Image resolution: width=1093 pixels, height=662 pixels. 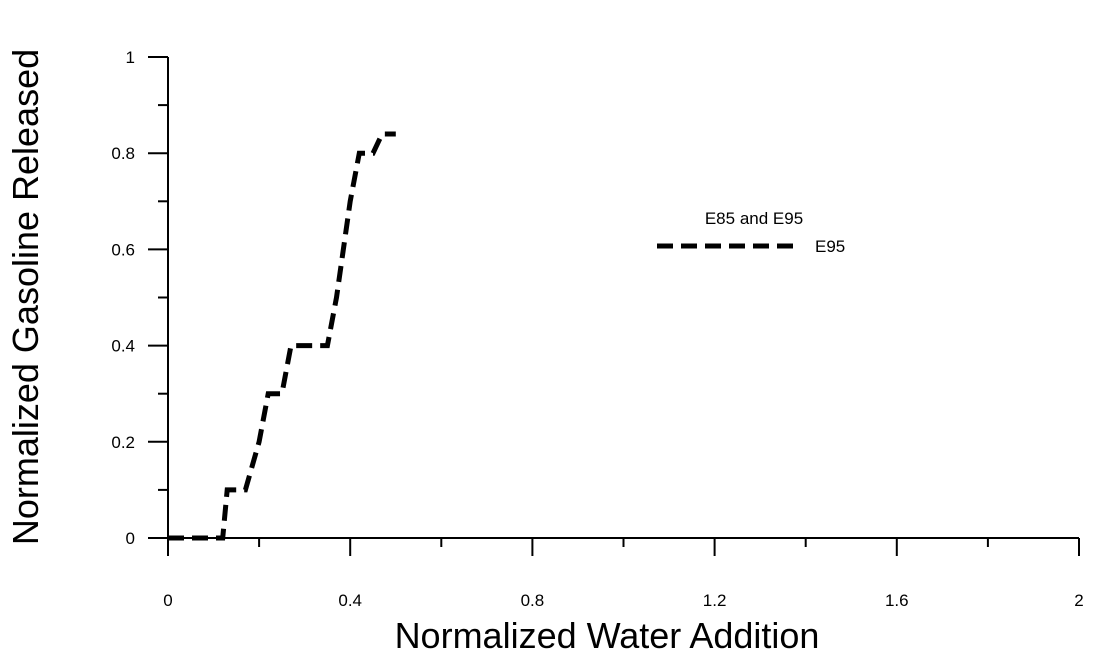 What do you see at coordinates (533, 600) in the screenshot?
I see `x-tick-label: 0.8` at bounding box center [533, 600].